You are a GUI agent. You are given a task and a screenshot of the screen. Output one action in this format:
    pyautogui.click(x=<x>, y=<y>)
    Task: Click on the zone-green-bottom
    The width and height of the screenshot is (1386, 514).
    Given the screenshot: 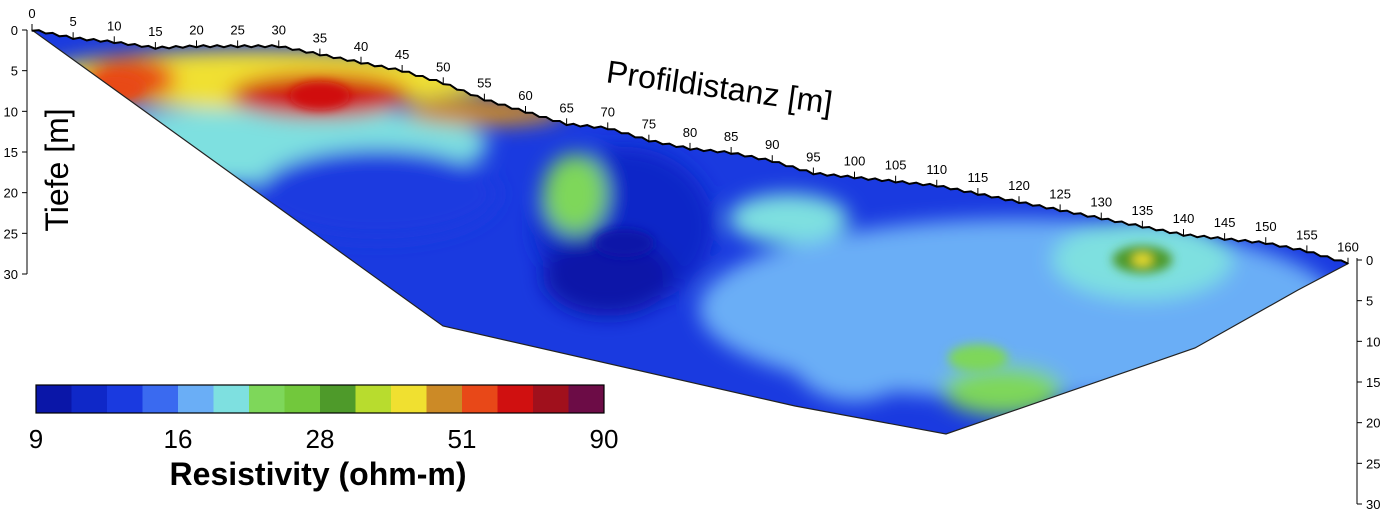 What is the action you would take?
    pyautogui.click(x=1002, y=390)
    